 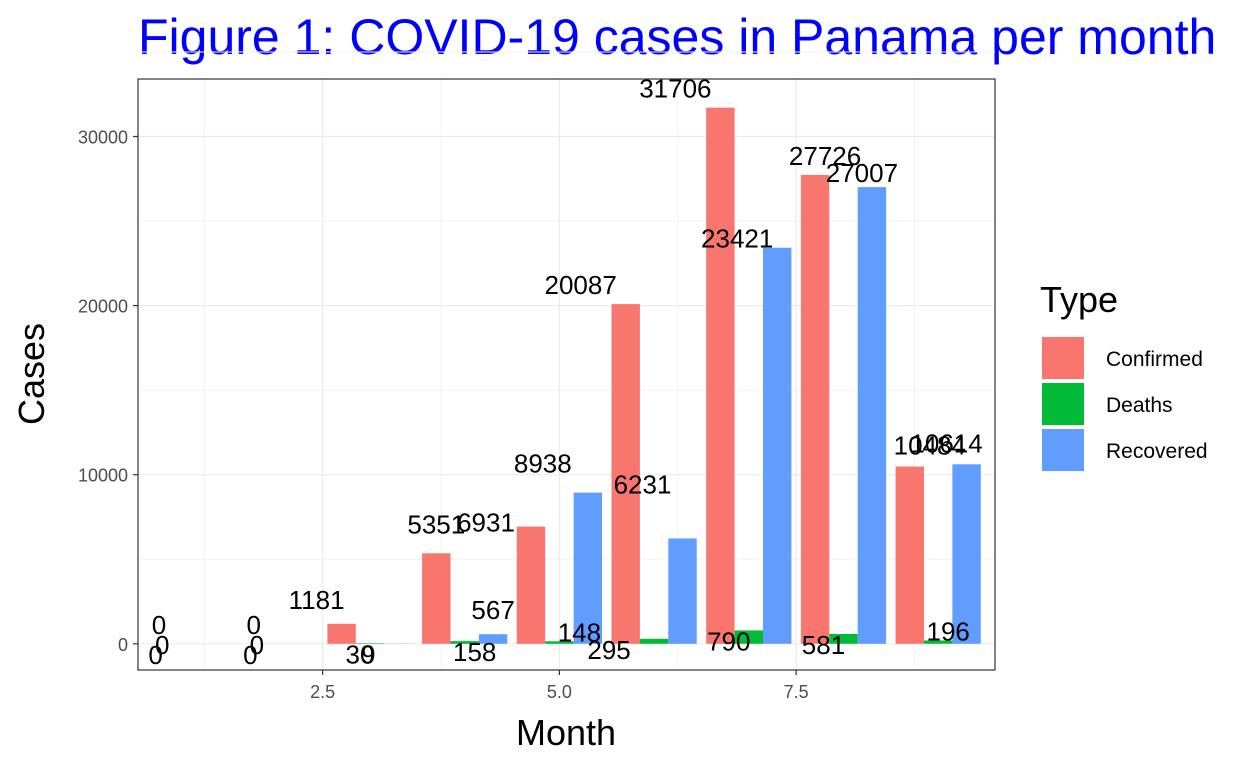 I want to click on legend-title: Type, so click(x=1079, y=299).